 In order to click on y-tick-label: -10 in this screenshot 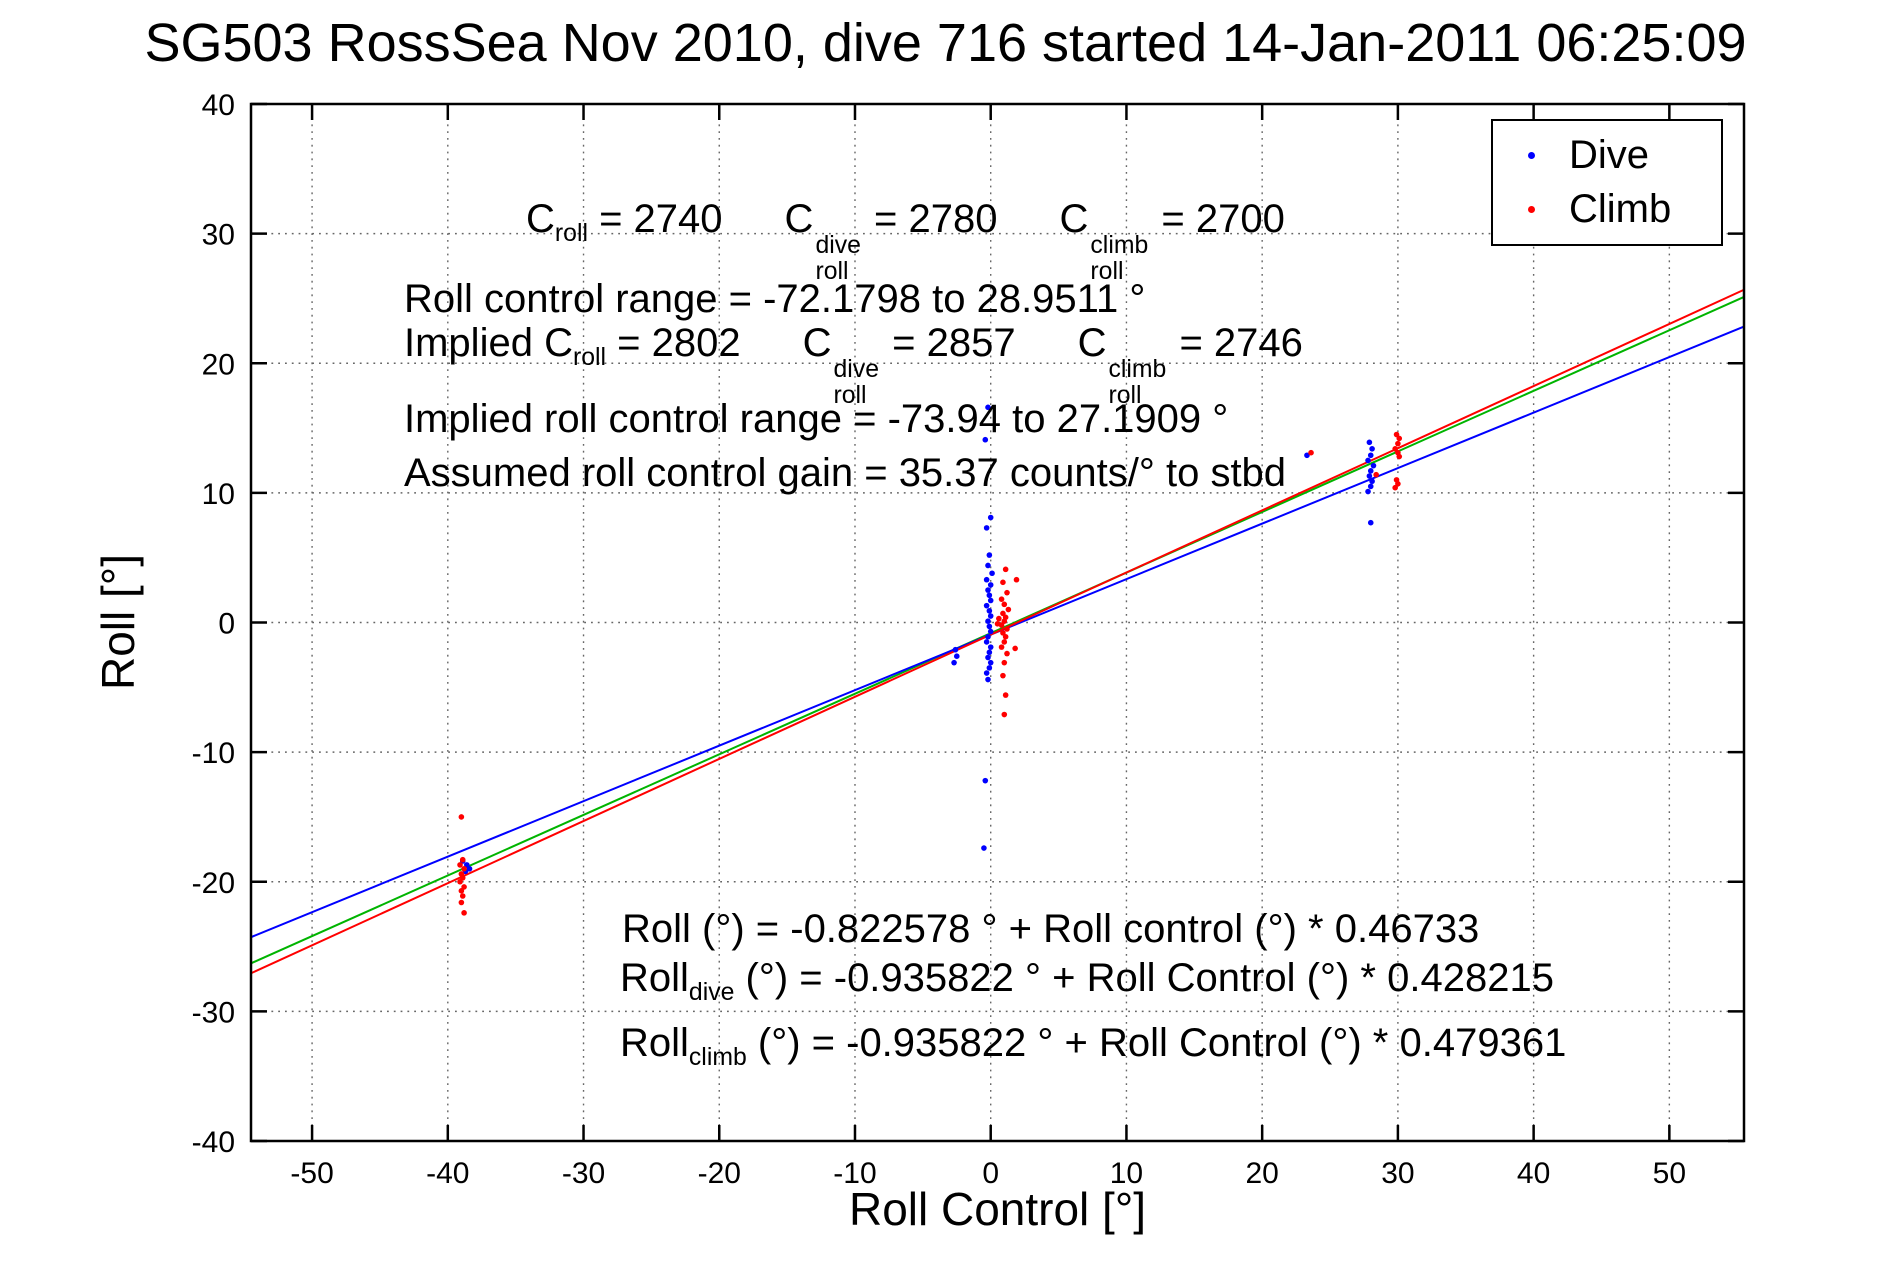, I will do `click(213, 753)`.